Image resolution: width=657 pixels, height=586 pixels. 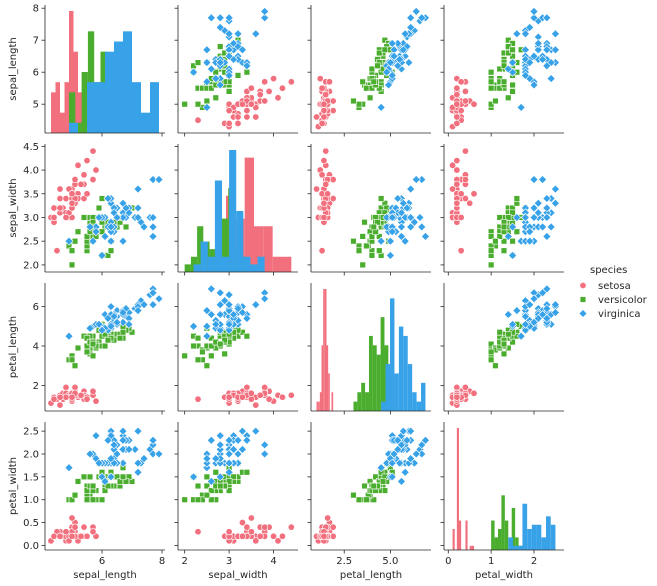 I want to click on y-tick-label: 8, so click(x=36, y=9).